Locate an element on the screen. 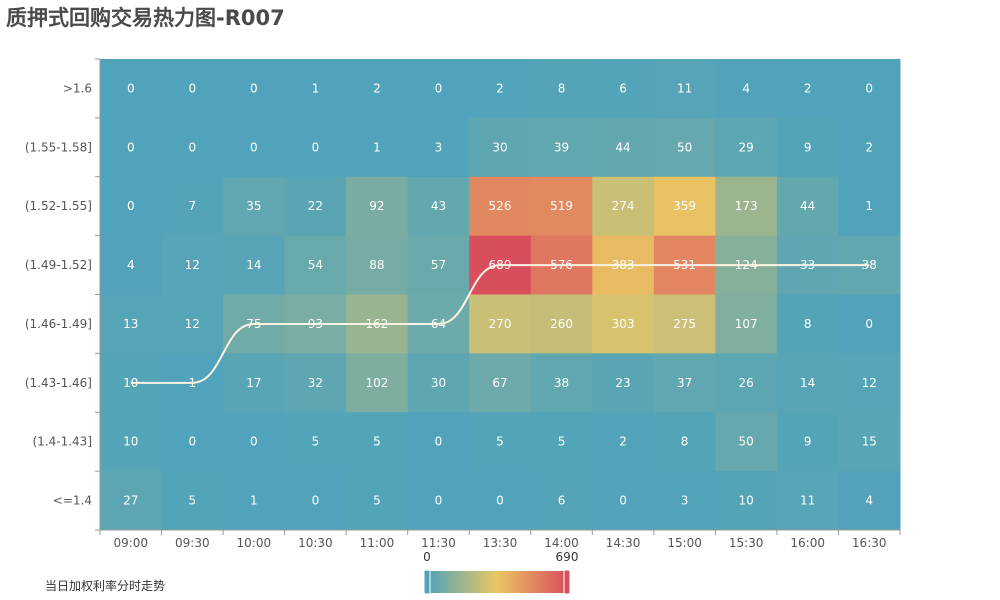  visual-map: 0 690 is located at coordinates (500, 572).